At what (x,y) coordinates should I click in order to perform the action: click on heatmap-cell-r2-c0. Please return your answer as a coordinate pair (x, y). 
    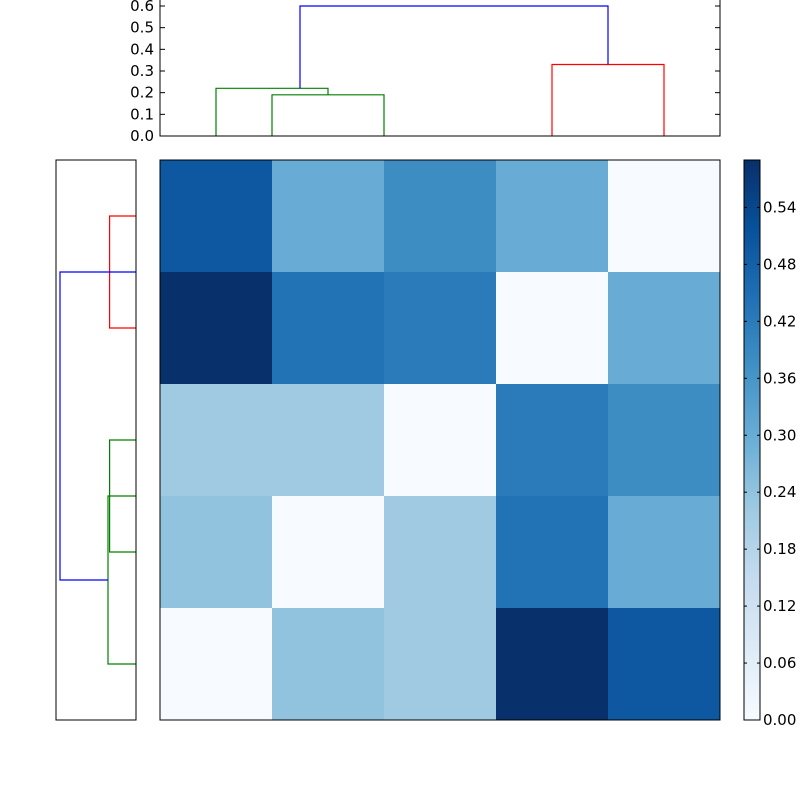
    Looking at the image, I should click on (216, 440).